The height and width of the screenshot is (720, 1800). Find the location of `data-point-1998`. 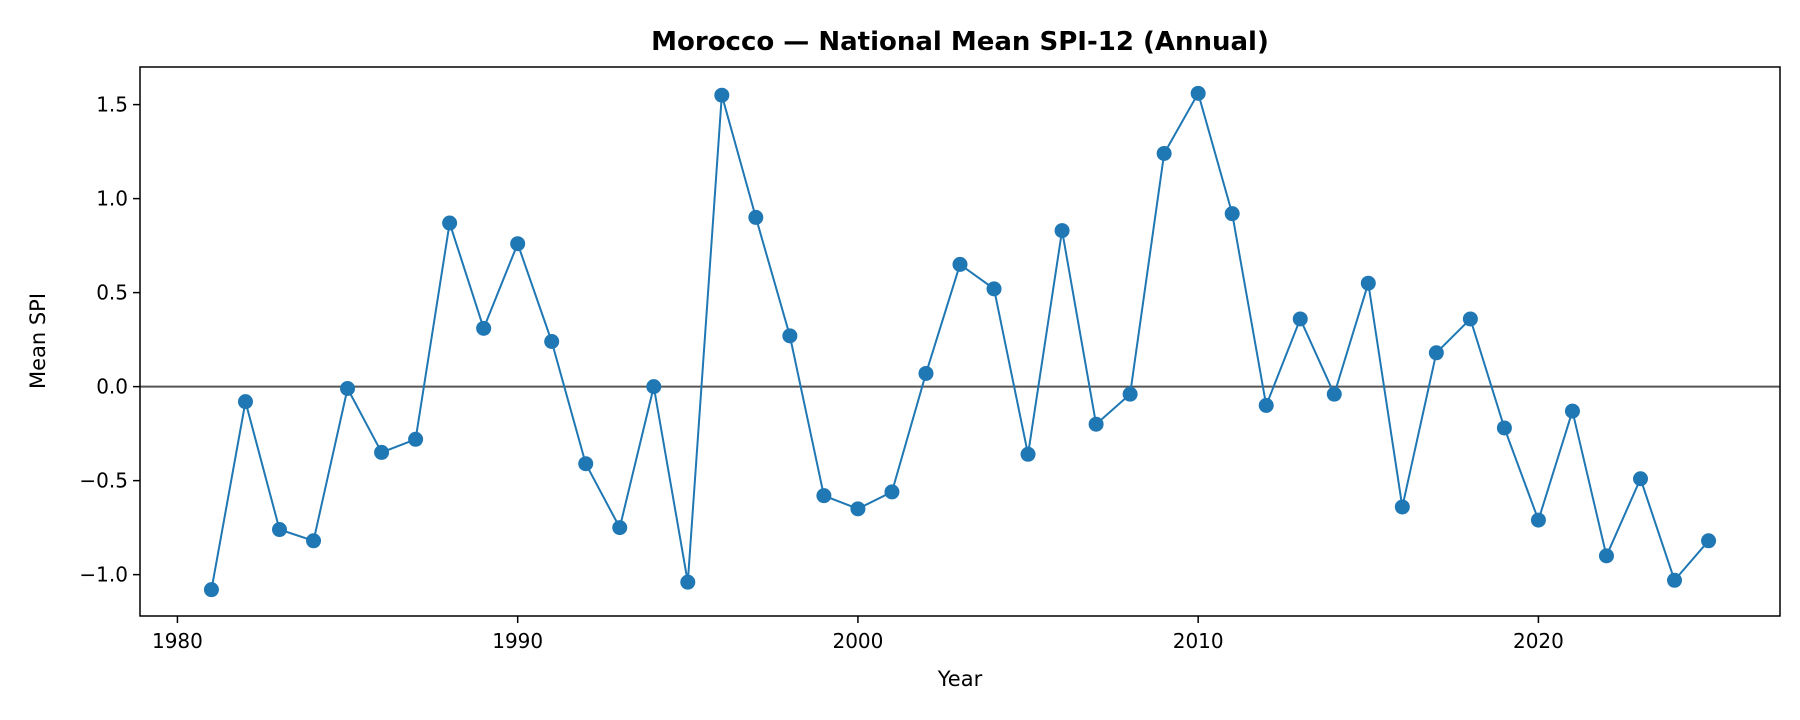

data-point-1998 is located at coordinates (790, 336).